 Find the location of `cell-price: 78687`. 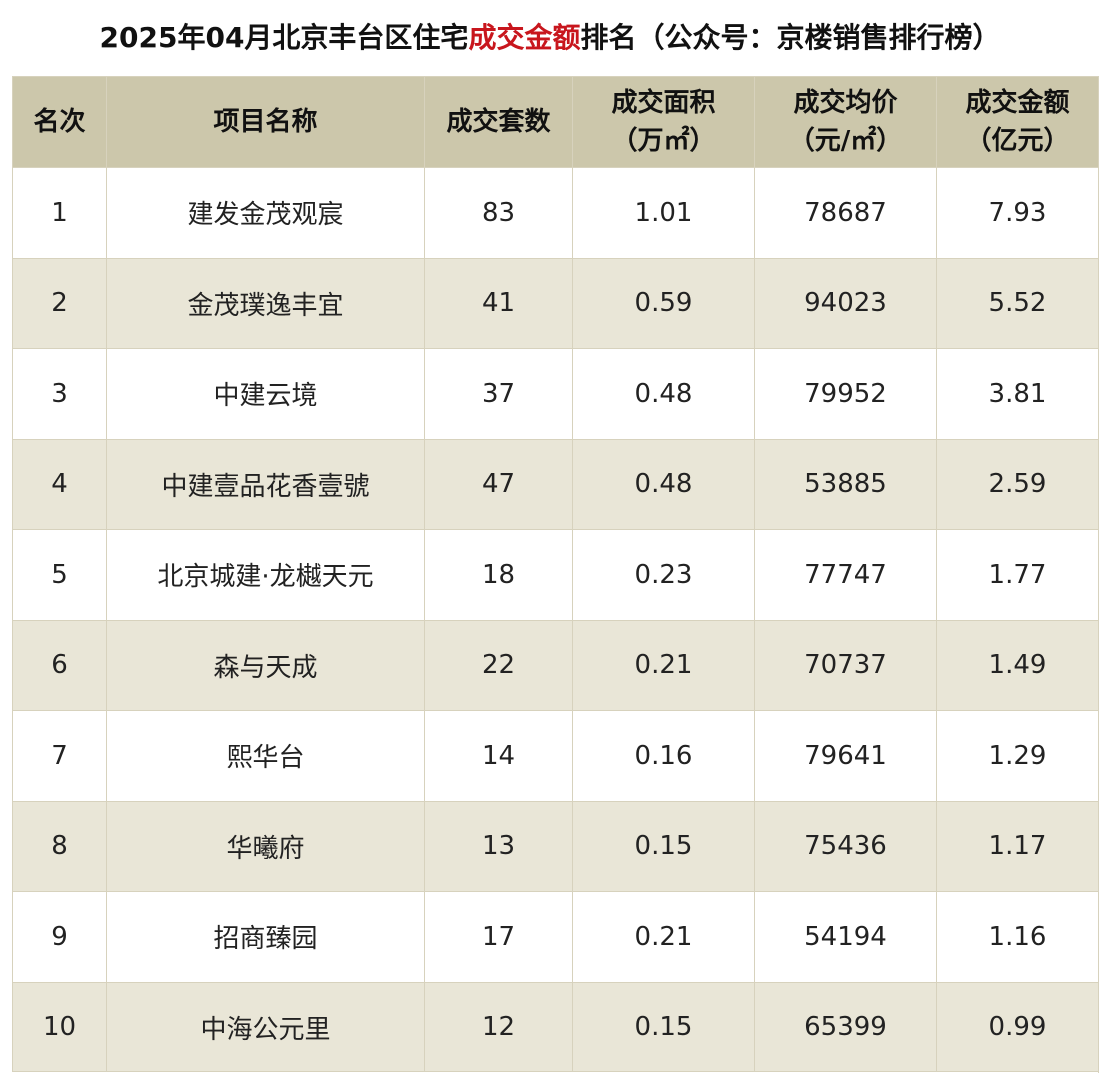

cell-price: 78687 is located at coordinates (845, 213).